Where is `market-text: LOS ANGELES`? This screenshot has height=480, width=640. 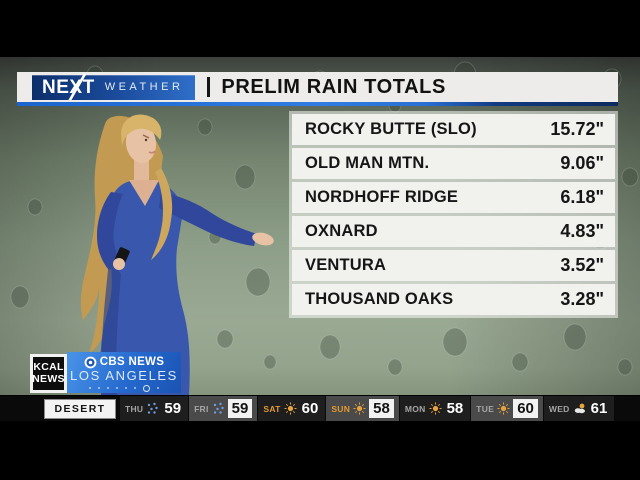 market-text: LOS ANGELES is located at coordinates (124, 376).